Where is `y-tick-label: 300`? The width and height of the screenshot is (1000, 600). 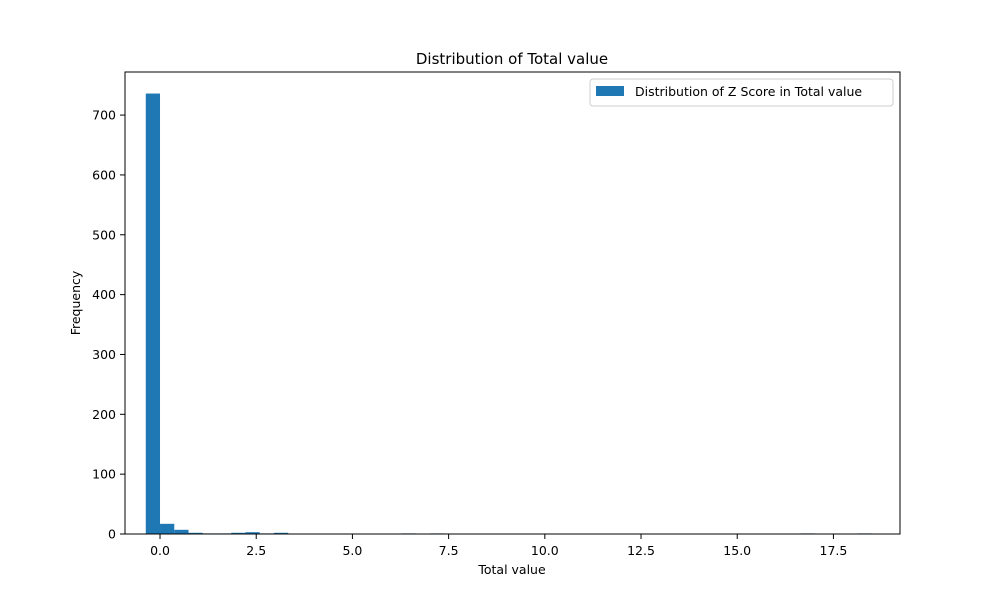
y-tick-label: 300 is located at coordinates (104, 354).